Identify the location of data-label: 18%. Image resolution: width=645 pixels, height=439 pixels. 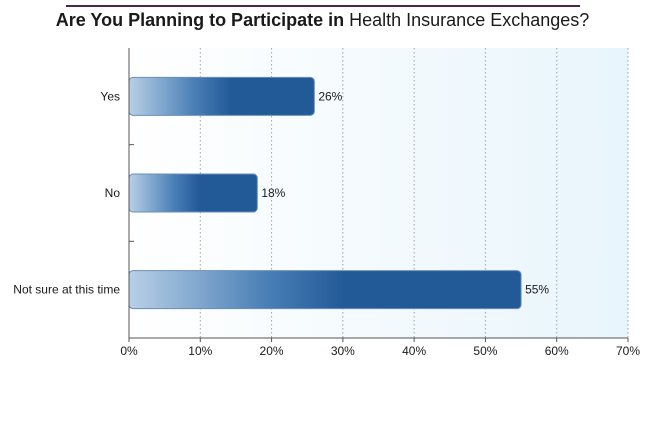
(273, 193).